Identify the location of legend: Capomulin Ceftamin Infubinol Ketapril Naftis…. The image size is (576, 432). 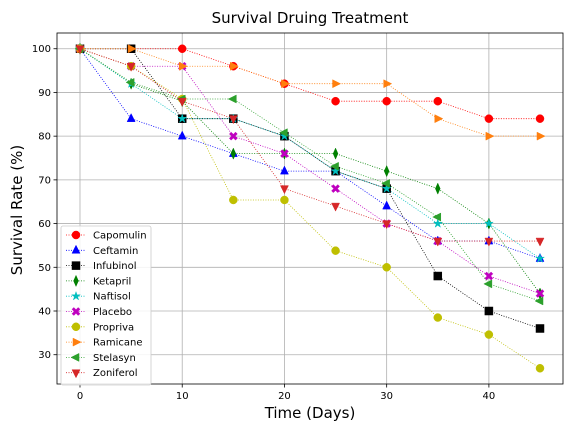
(106, 305).